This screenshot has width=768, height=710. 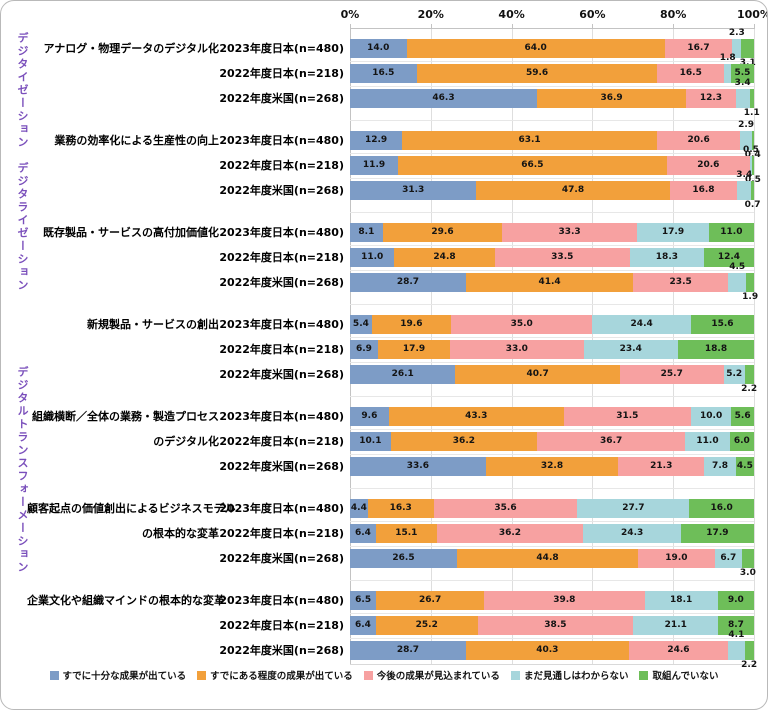 What do you see at coordinates (411, 324) in the screenshot?
I see `segment-value: 19.6` at bounding box center [411, 324].